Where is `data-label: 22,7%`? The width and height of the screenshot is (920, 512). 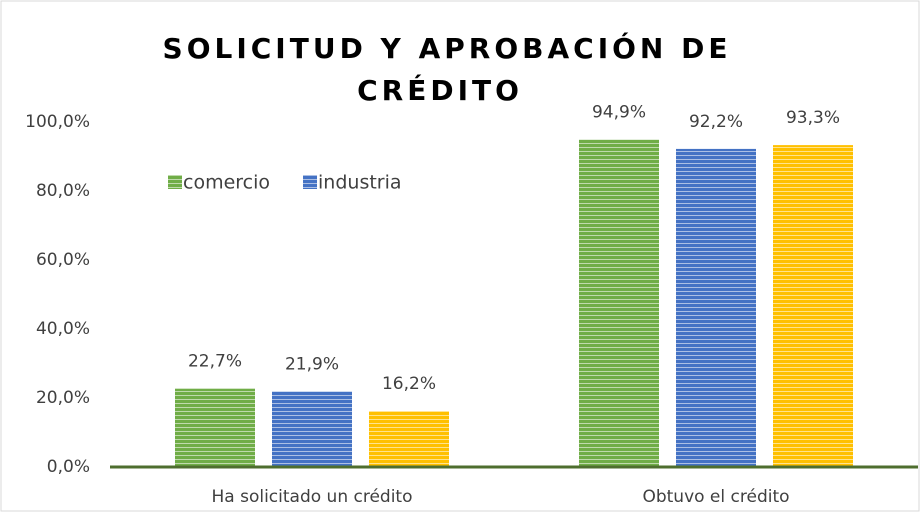 data-label: 22,7% is located at coordinates (215, 362).